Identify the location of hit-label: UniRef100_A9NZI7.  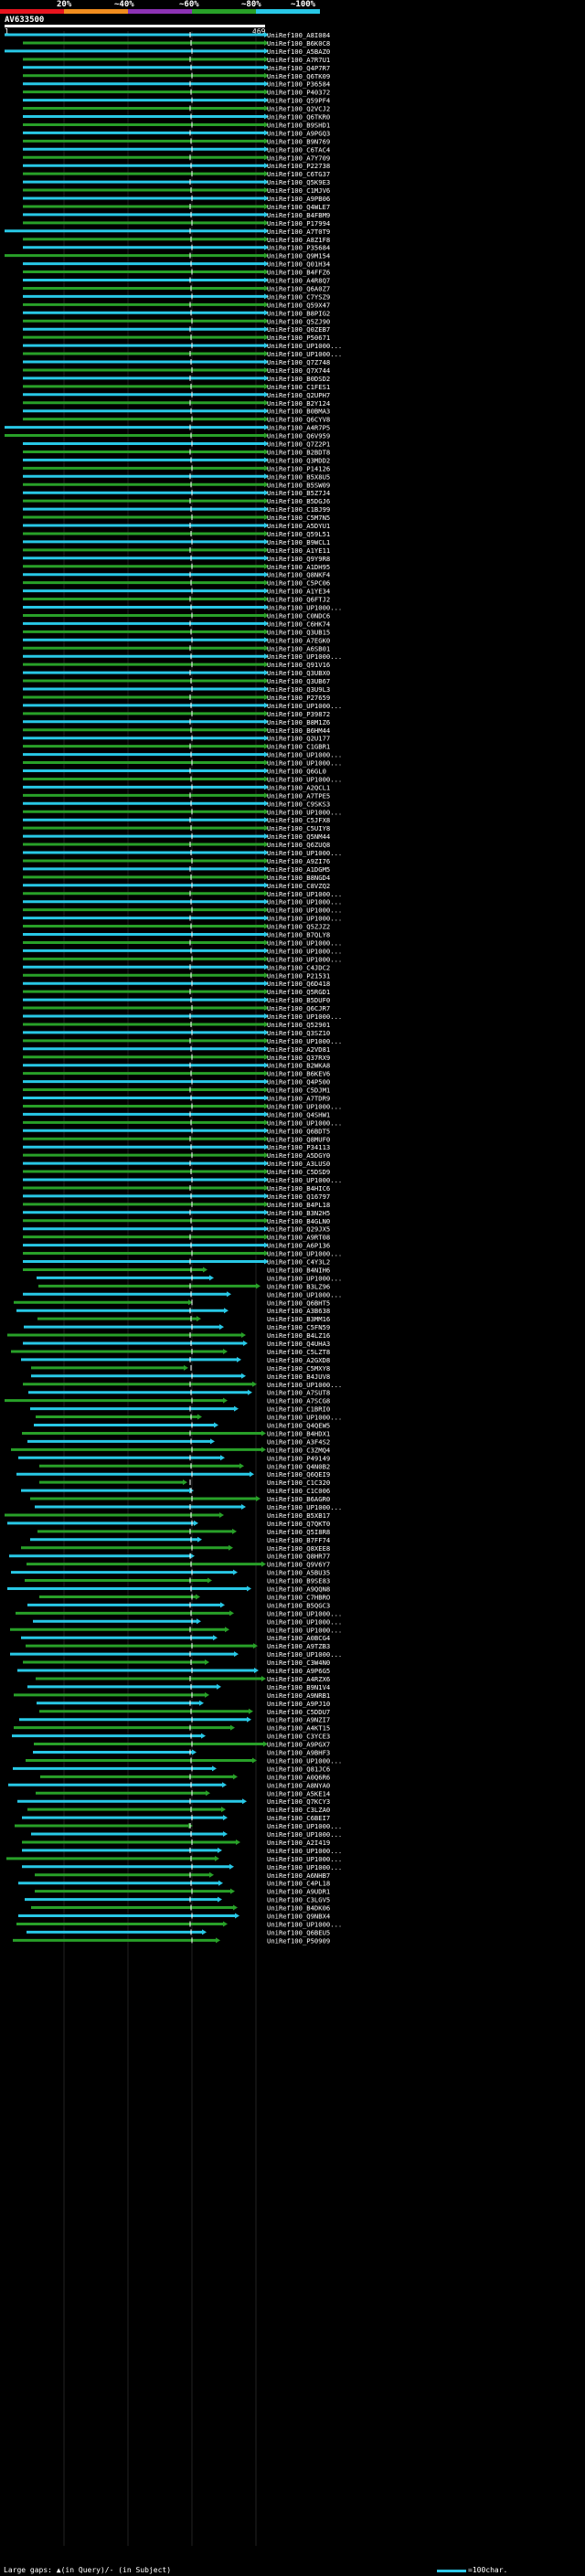
(299, 1720).